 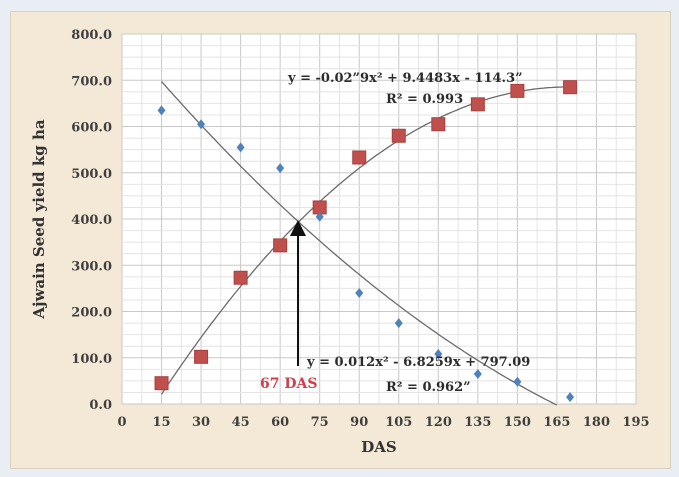 What do you see at coordinates (161, 422) in the screenshot?
I see `x-tick-label: 15` at bounding box center [161, 422].